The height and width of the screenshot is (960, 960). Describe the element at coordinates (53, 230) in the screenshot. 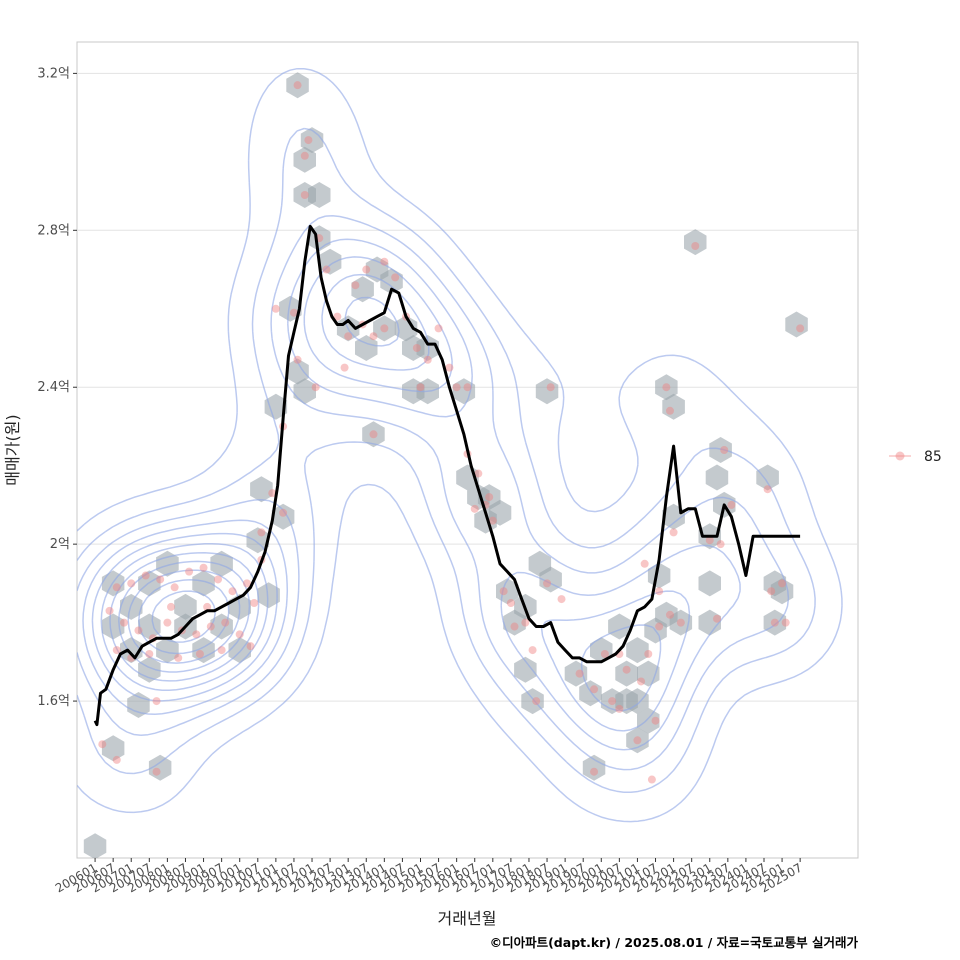

I see `y-tick-label: 2.8억` at that location.